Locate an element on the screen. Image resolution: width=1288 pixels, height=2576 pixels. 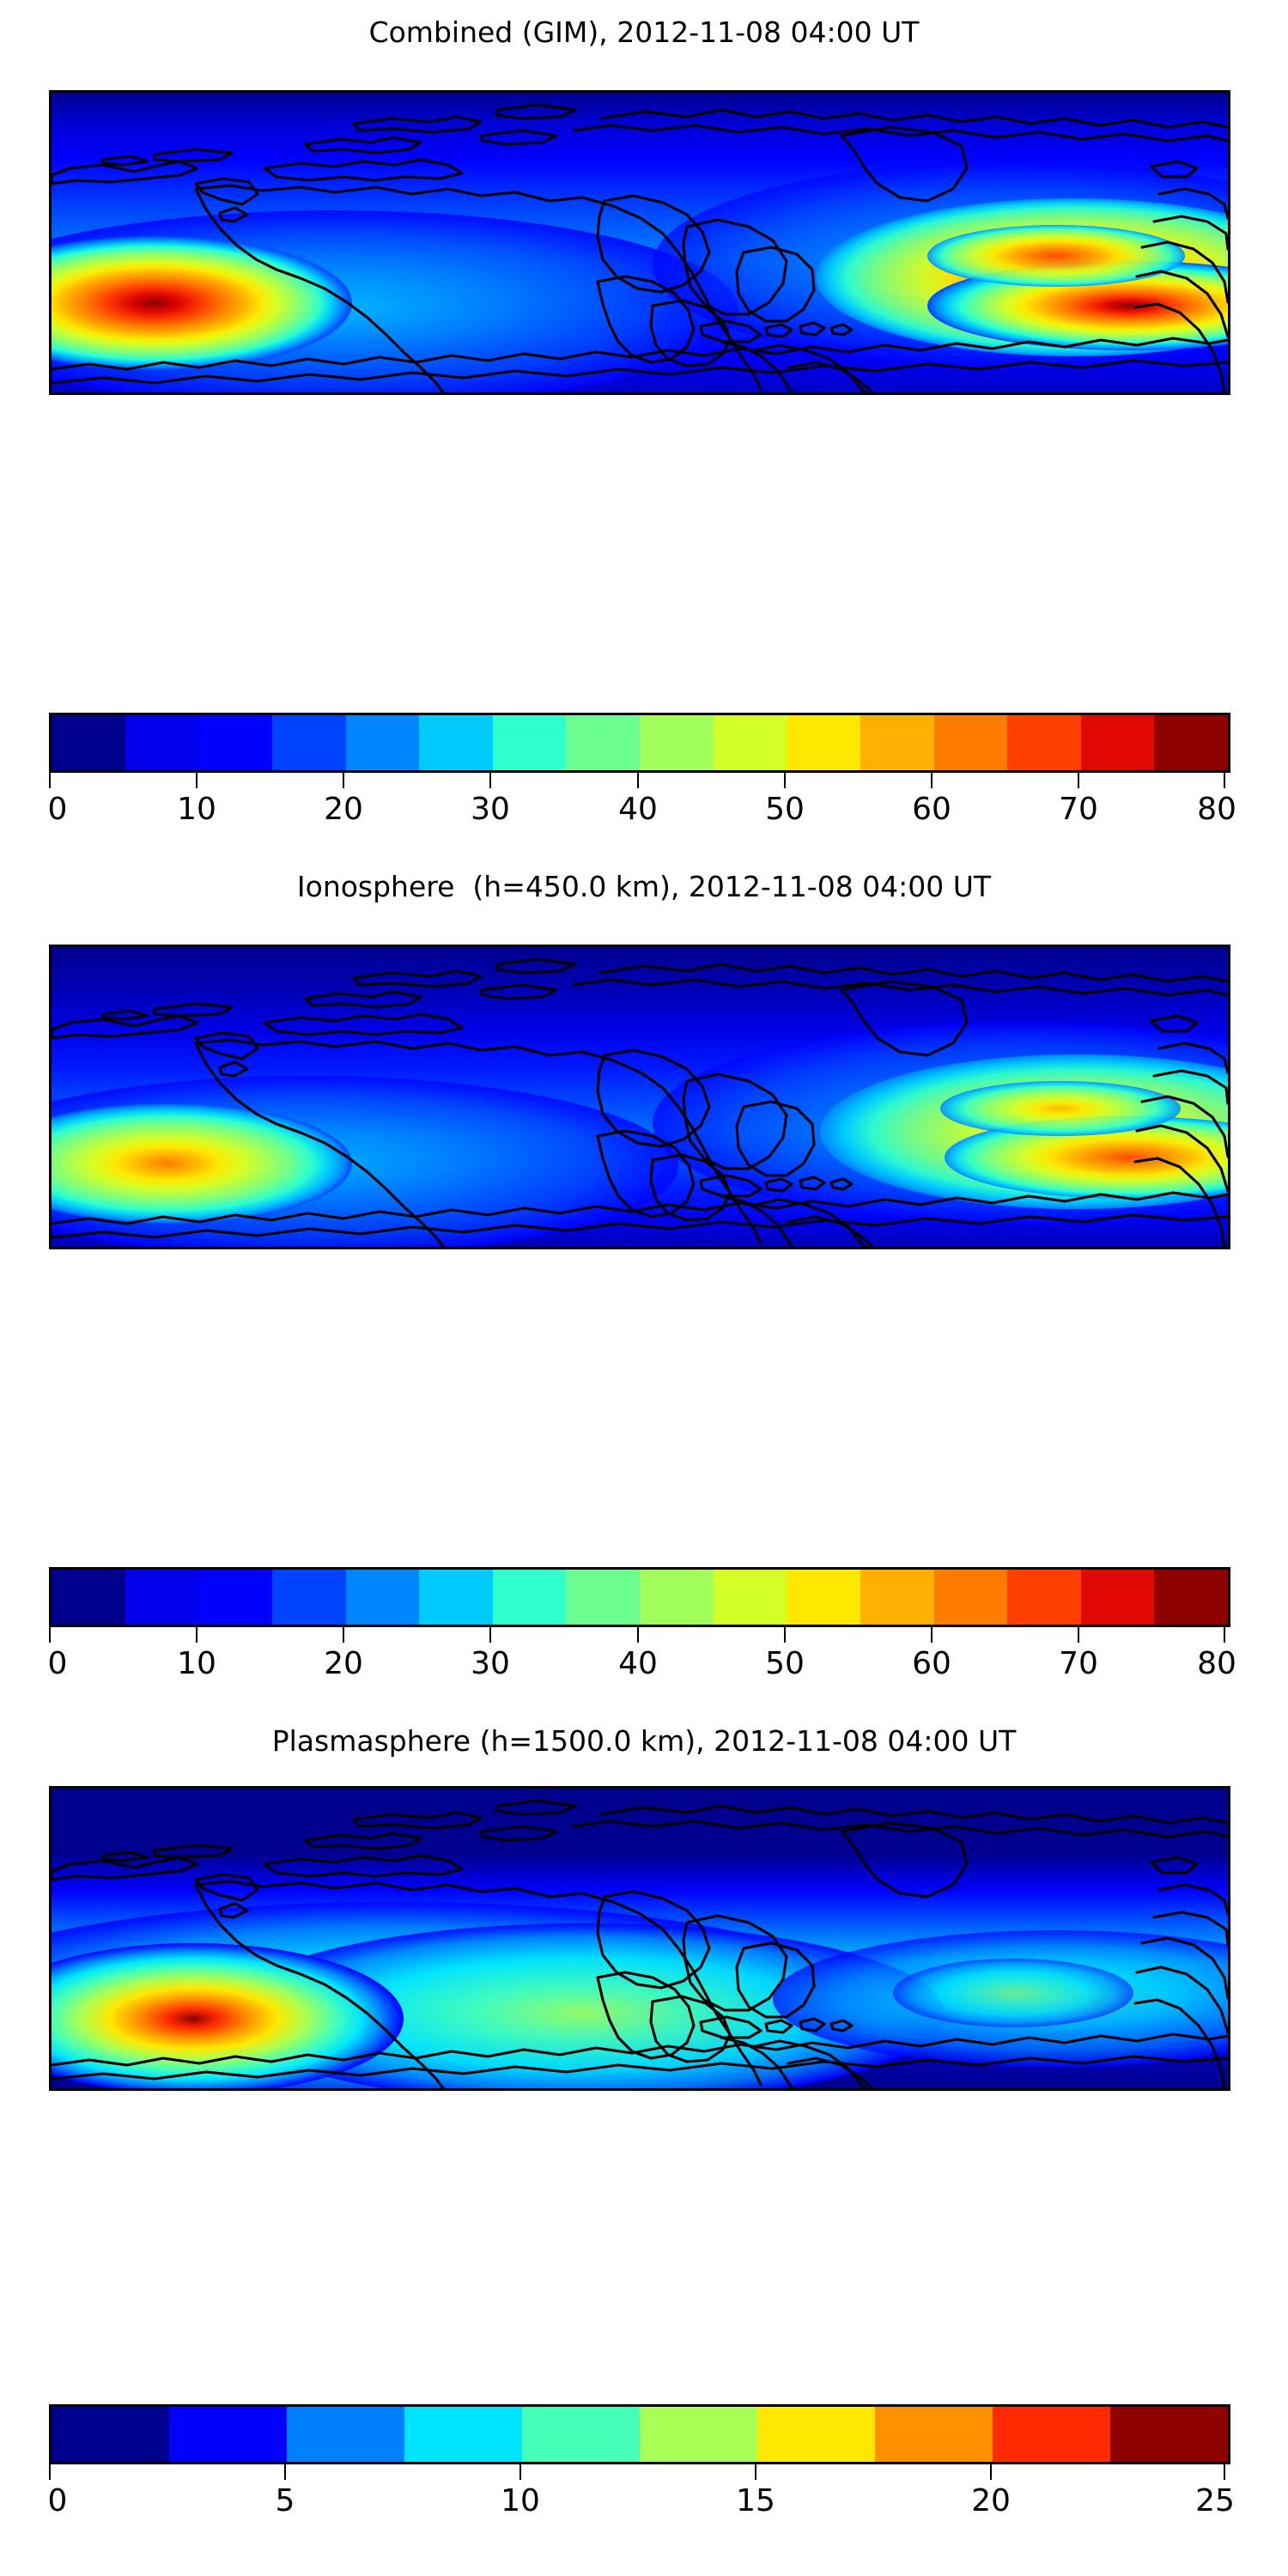
colorbar-ticks-ionosphere: 0 10 20 30 40 50 60 70 80 is located at coordinates (641, 1657).